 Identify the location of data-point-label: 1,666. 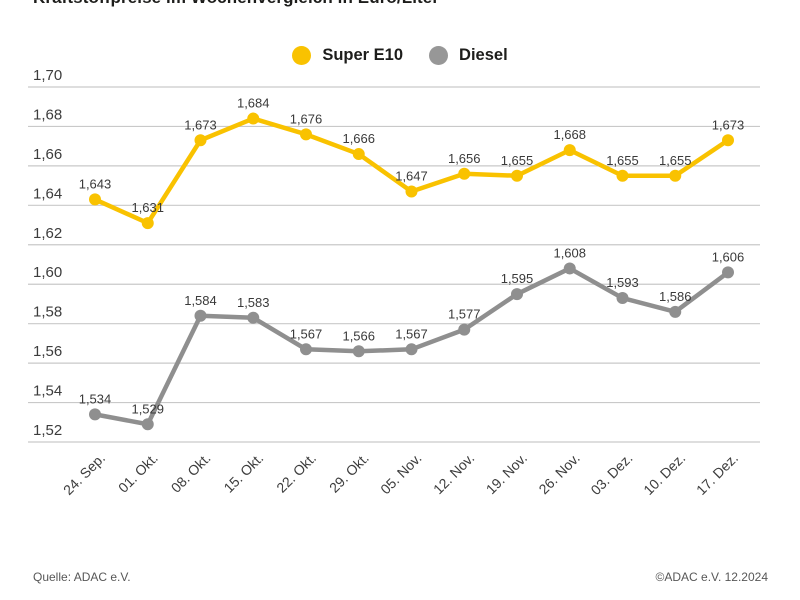
(358, 138).